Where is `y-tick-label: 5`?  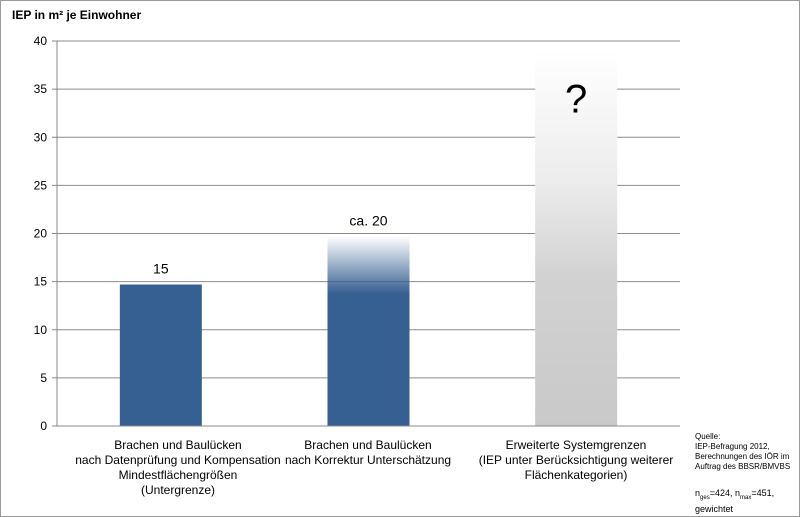
y-tick-label: 5 is located at coordinates (43, 378).